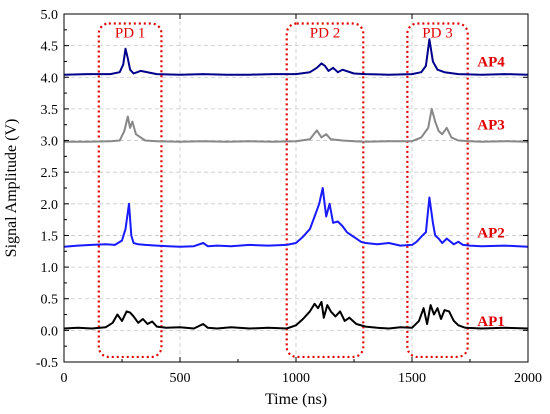 The height and width of the screenshot is (414, 550). Describe the element at coordinates (50, 300) in the screenshot. I see `y-tick-label: 0.5` at that location.